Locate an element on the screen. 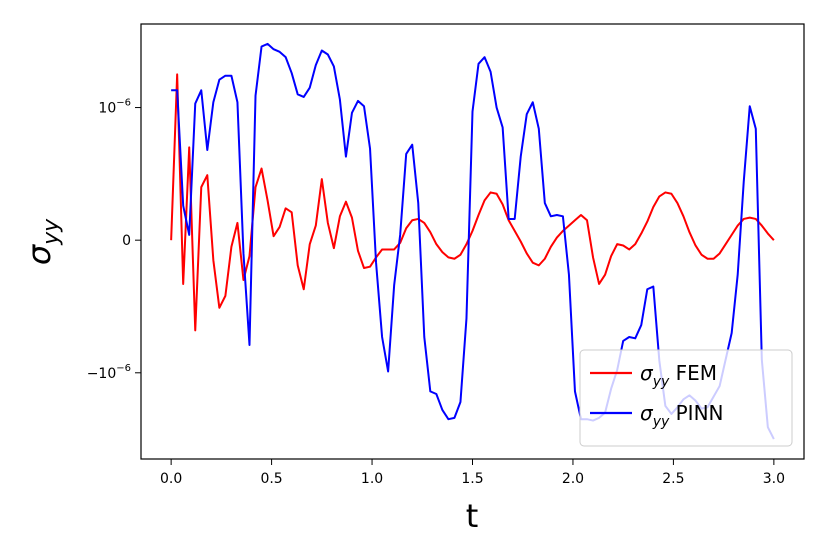 This screenshot has width=830, height=554. x-tick-label: 2.5 is located at coordinates (673, 479).